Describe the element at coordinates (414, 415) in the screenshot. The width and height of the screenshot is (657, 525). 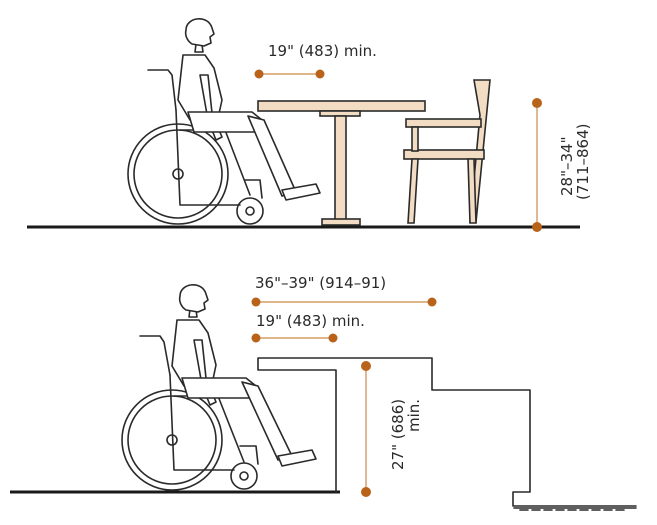
I see `counter-height-label-line2: min.` at that location.